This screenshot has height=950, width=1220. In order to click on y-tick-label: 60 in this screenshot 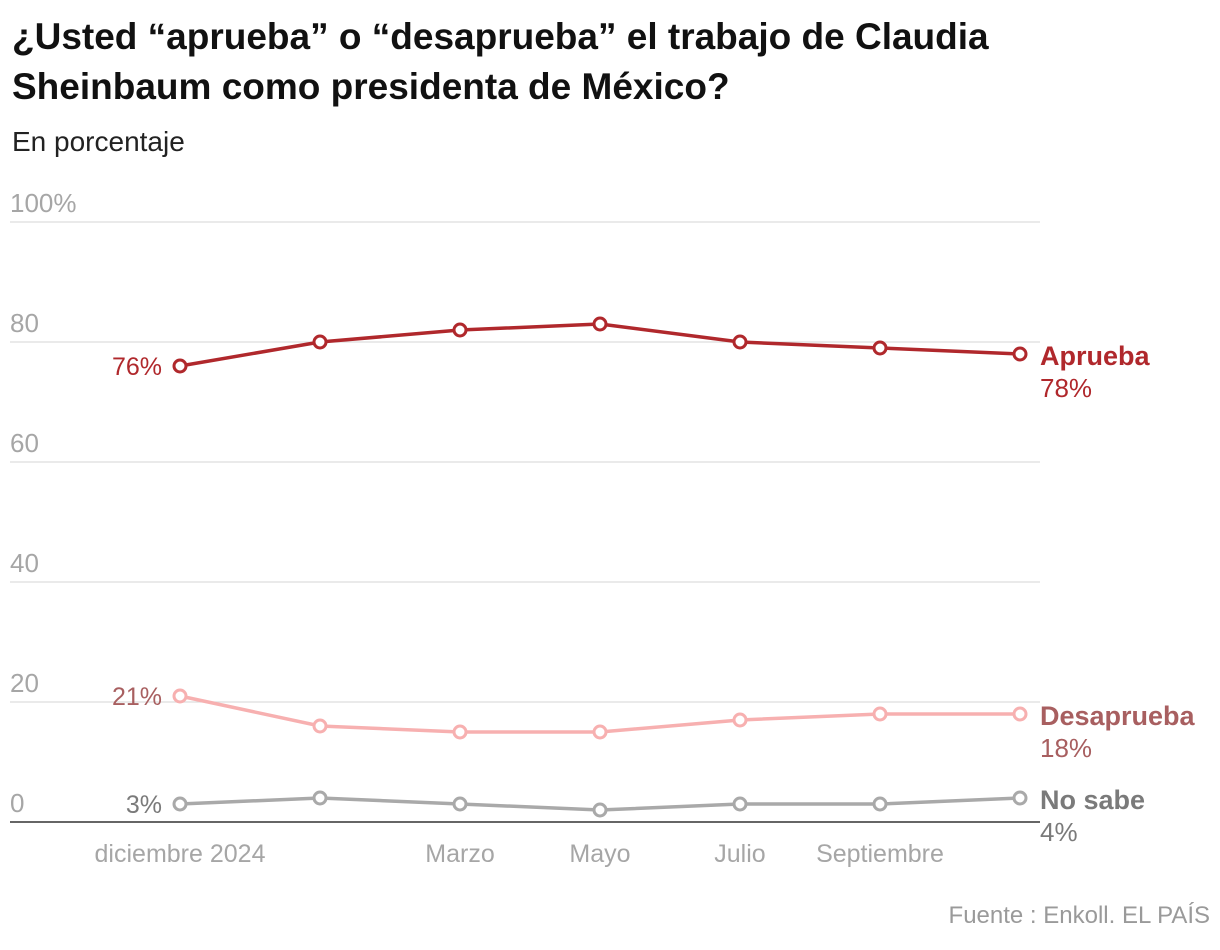, I will do `click(24, 443)`.